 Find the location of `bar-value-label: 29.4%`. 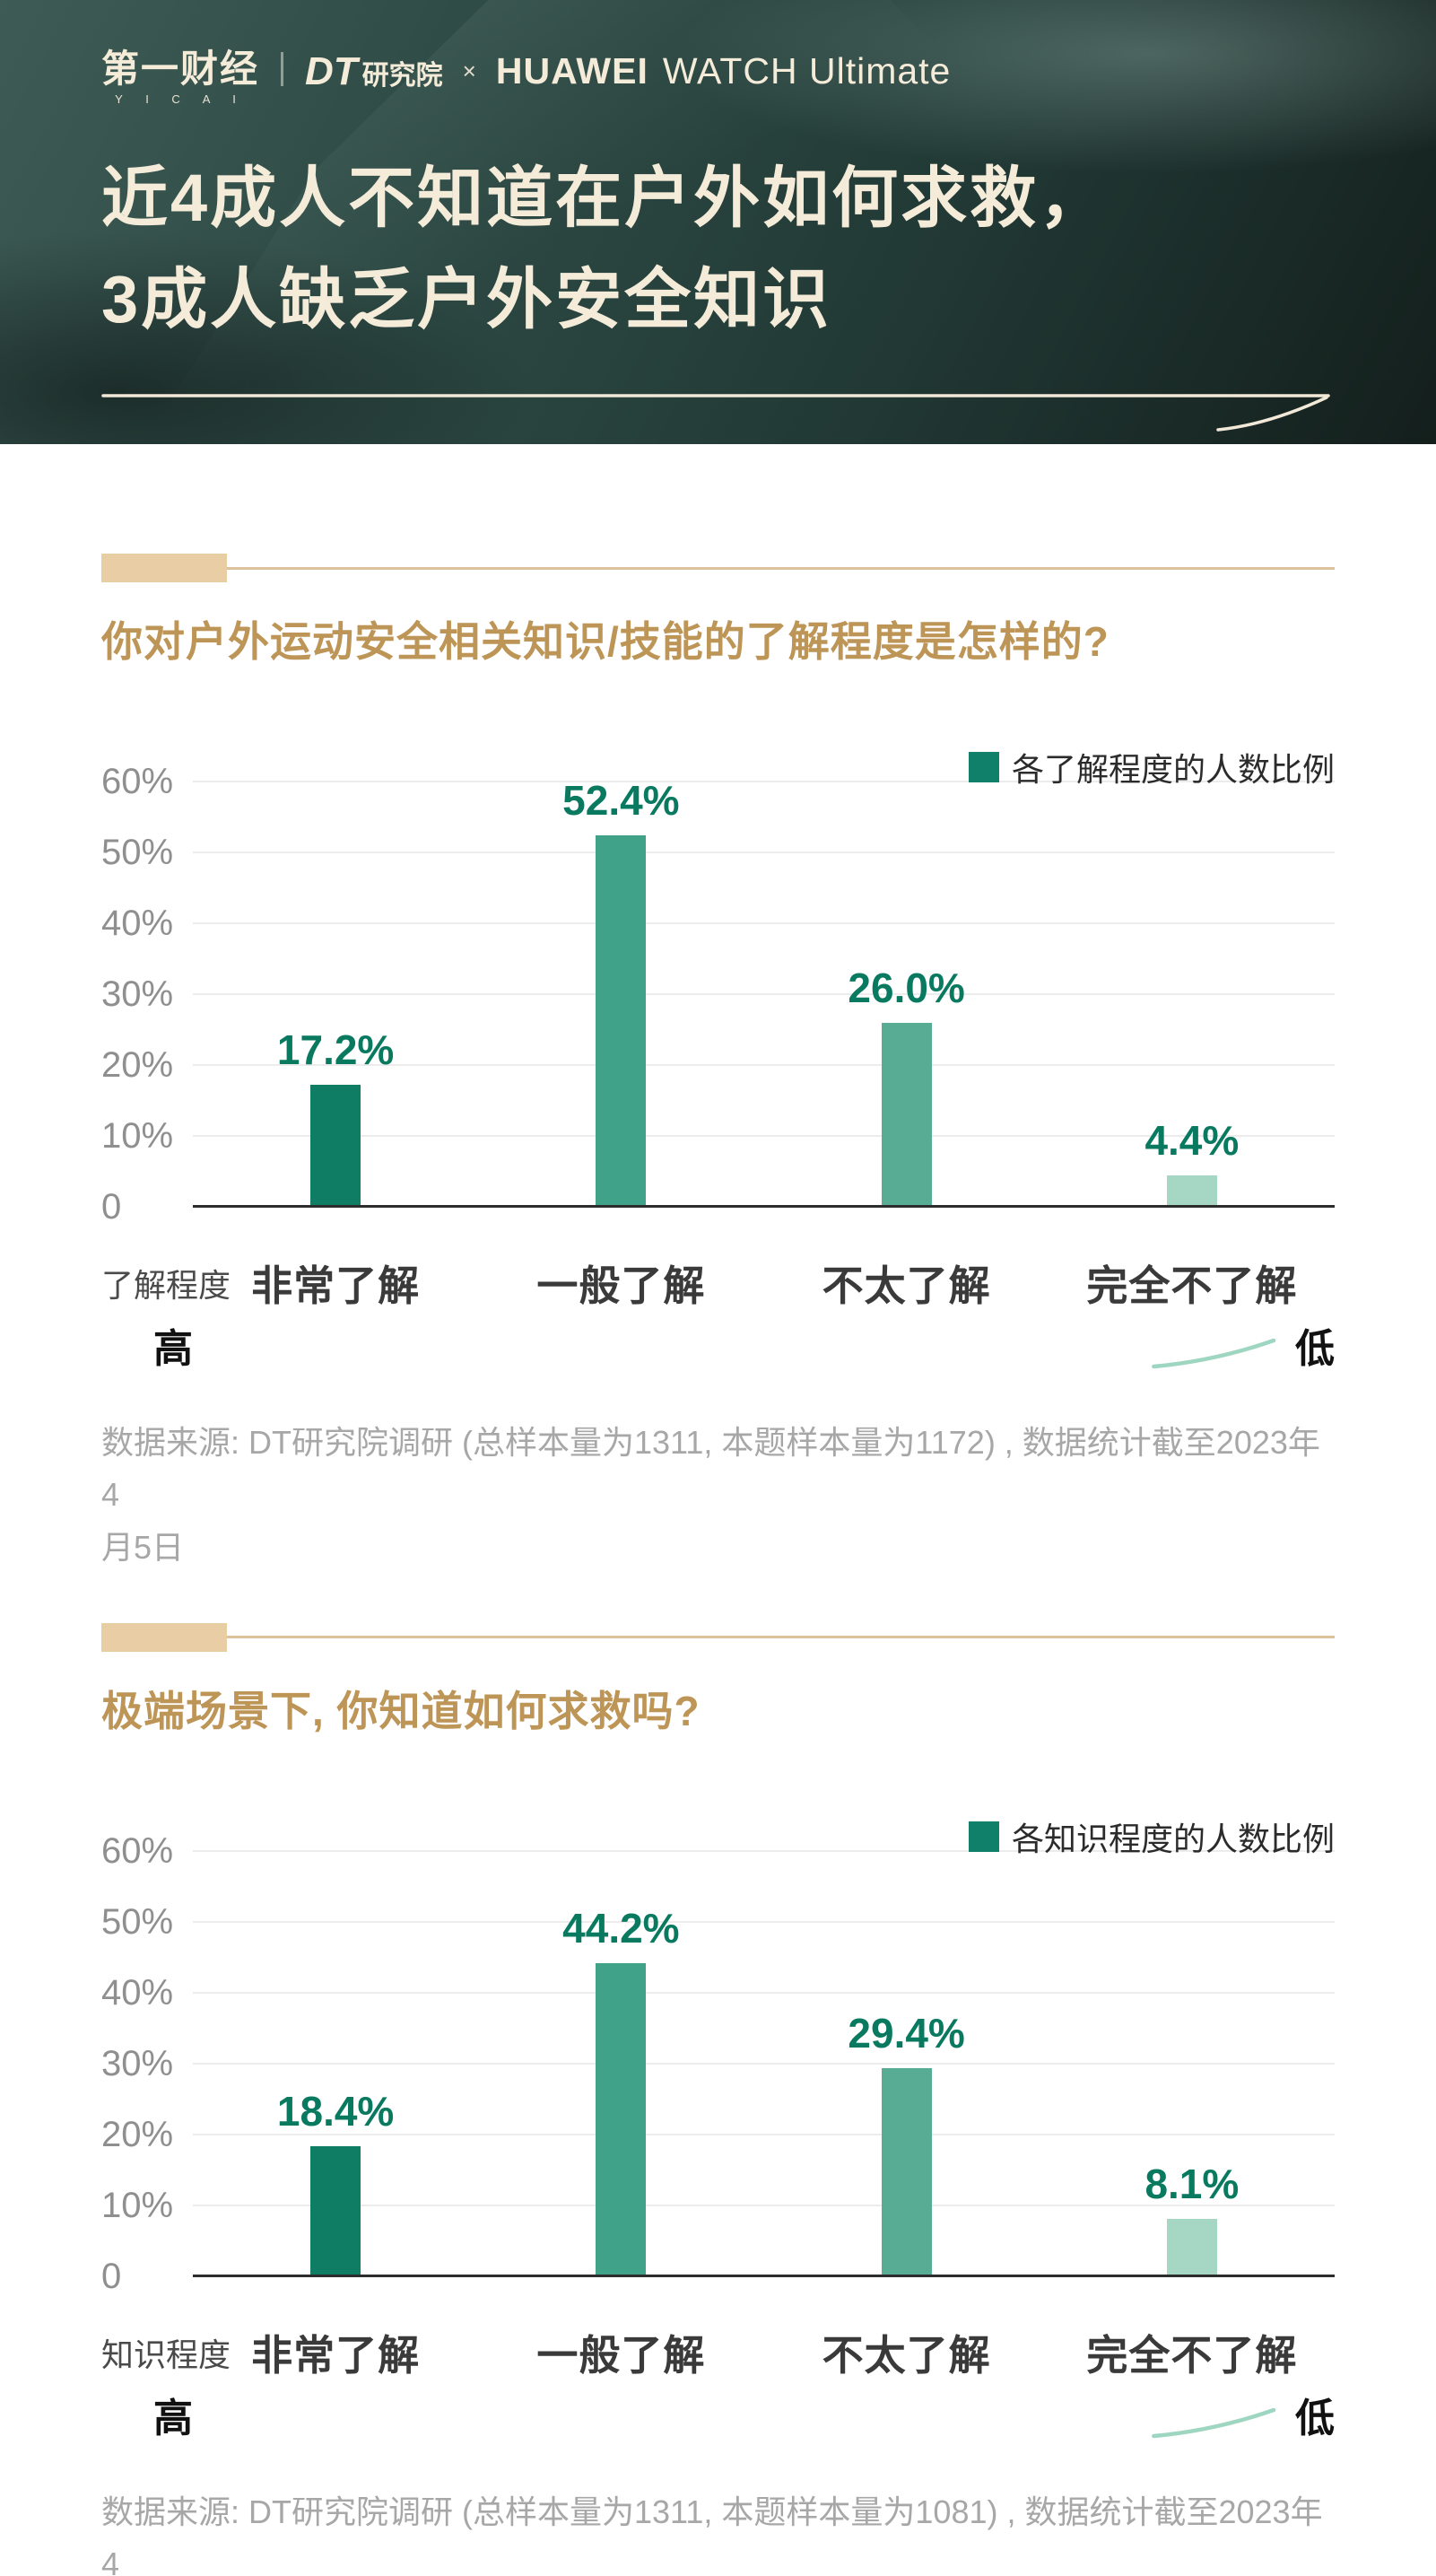

bar-value-label: 29.4% is located at coordinates (906, 2033).